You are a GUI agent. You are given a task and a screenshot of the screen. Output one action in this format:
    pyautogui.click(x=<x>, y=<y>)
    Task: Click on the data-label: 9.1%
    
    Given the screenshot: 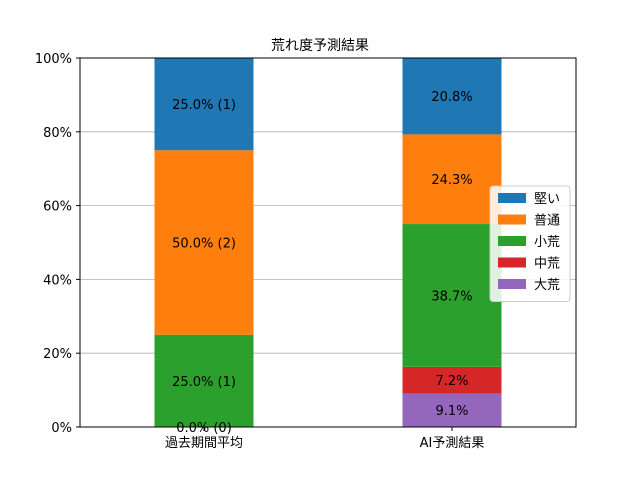 What is the action you would take?
    pyautogui.click(x=451, y=411)
    